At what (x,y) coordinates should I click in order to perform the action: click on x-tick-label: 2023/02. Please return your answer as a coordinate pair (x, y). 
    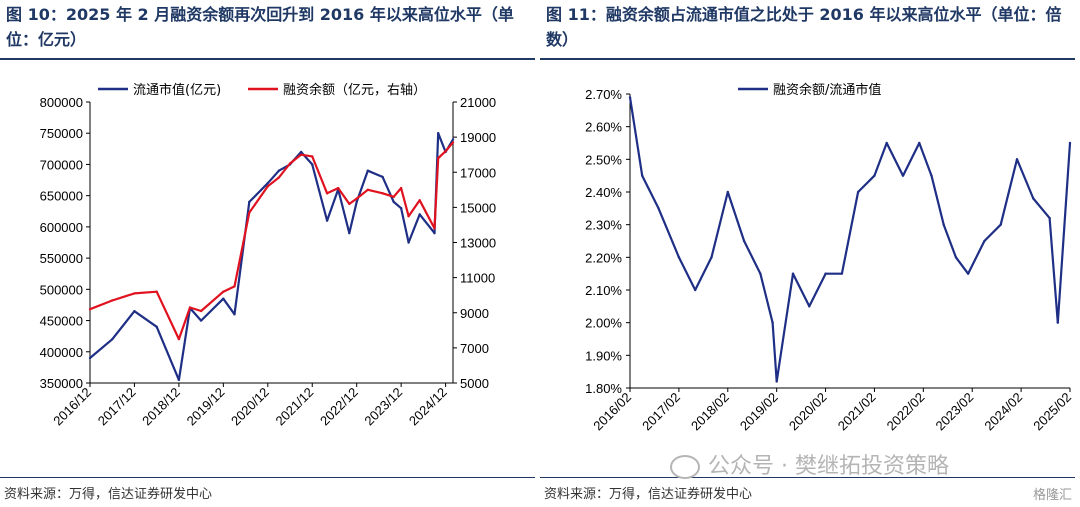
    Looking at the image, I should click on (955, 412).